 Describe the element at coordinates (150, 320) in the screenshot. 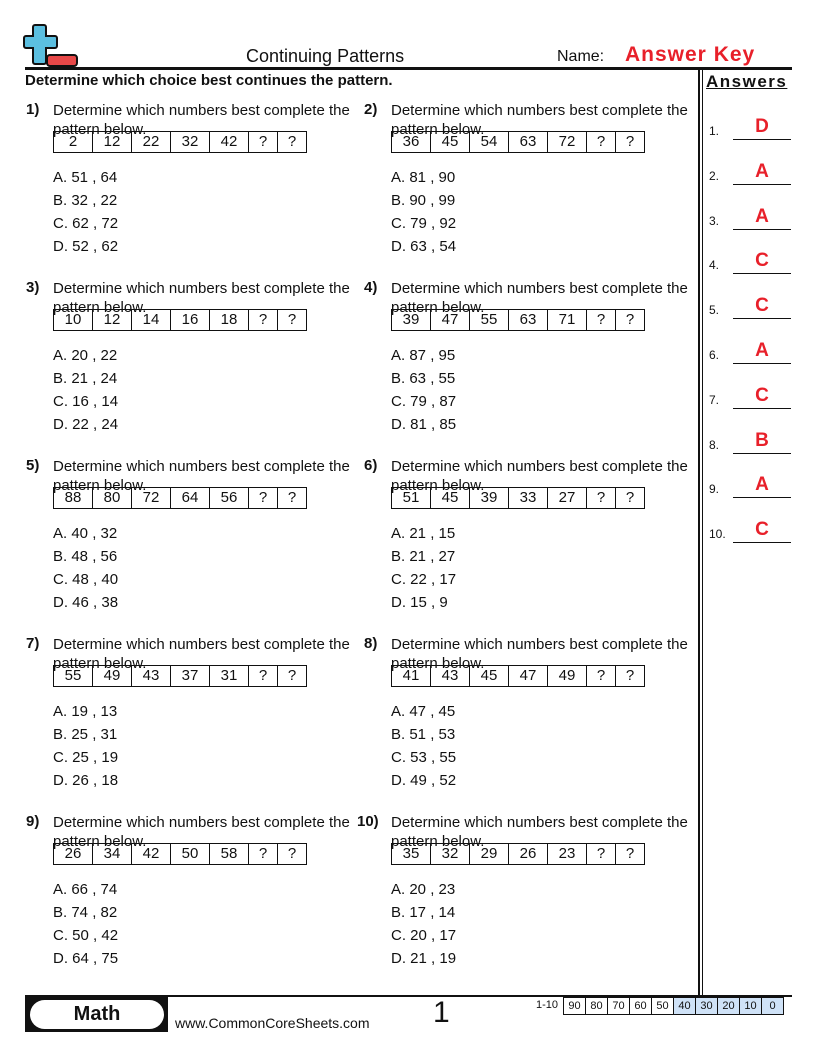

I see `pattern-cell: 14` at that location.